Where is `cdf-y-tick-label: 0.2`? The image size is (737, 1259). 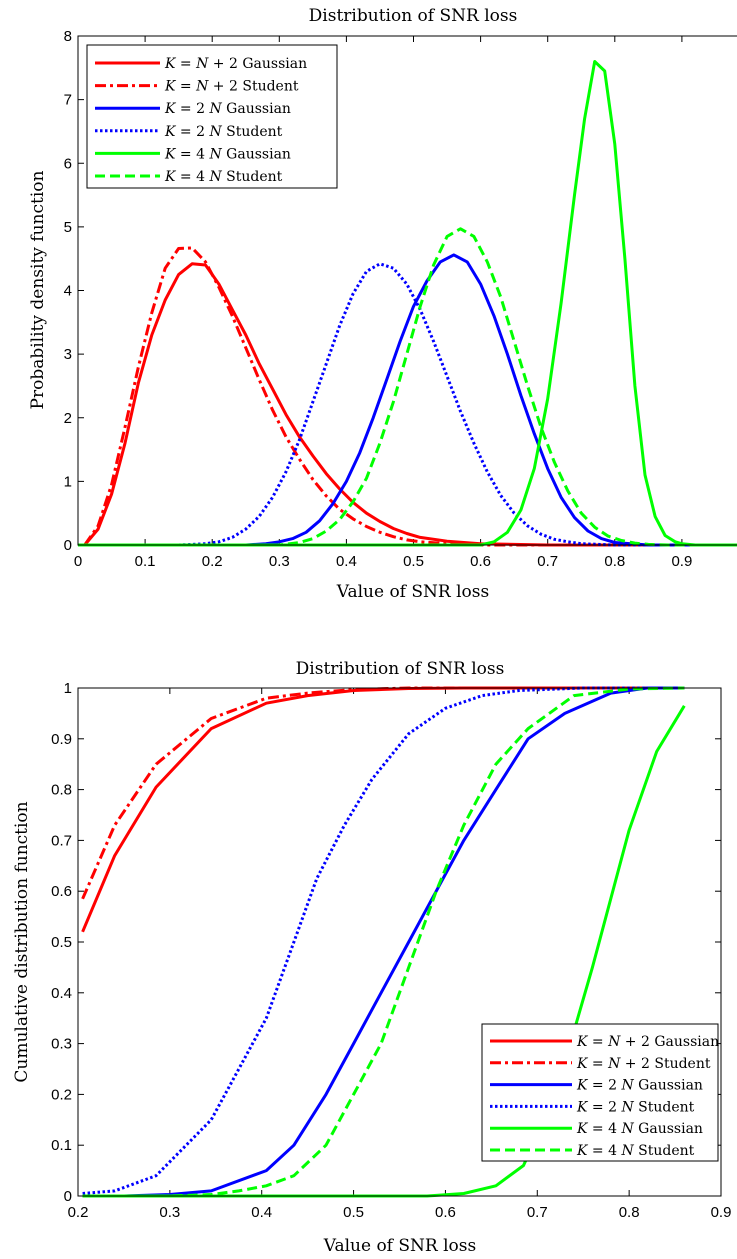
cdf-y-tick-label: 0.2 is located at coordinates (61, 1094).